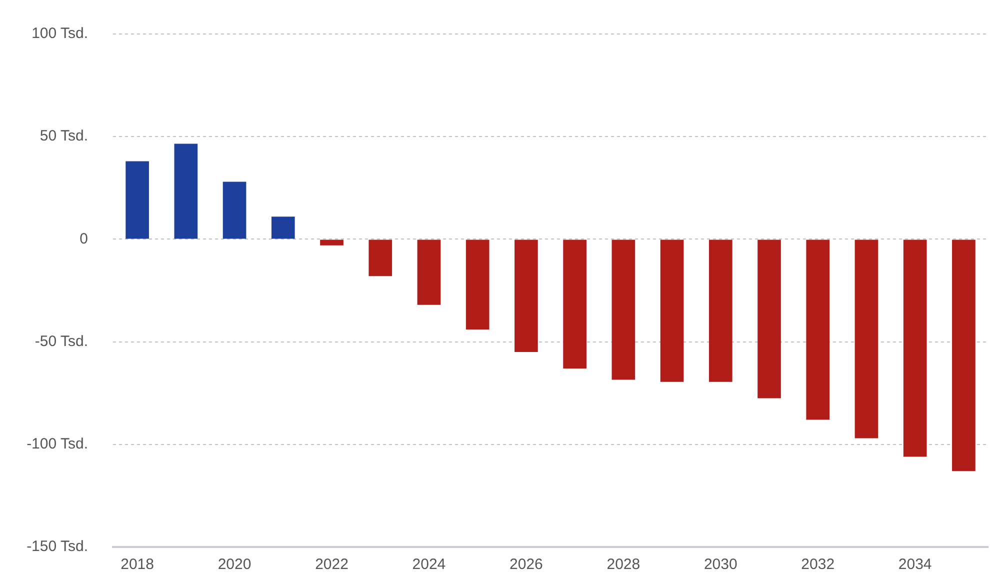 The height and width of the screenshot is (581, 990). I want to click on x-tick-label: 2018, so click(137, 565).